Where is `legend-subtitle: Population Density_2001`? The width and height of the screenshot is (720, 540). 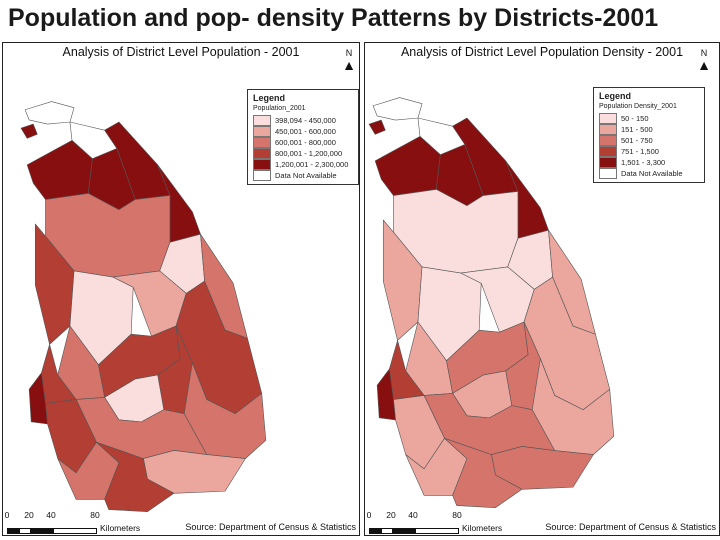 legend-subtitle: Population Density_2001 is located at coordinates (638, 106).